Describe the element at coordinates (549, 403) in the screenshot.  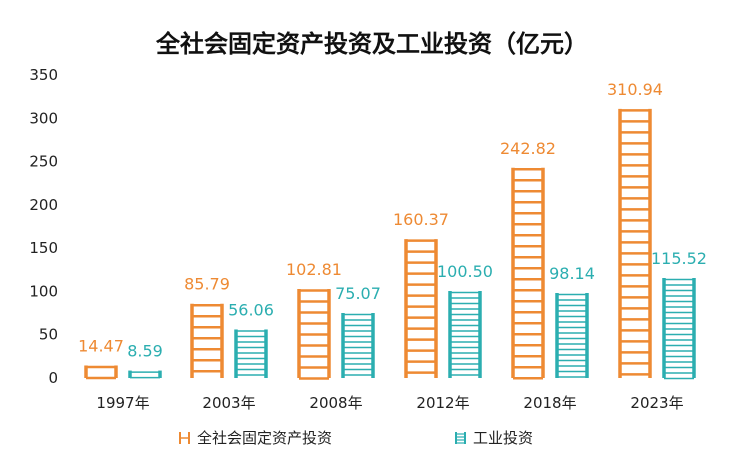
I see `x-tick-label: 2018年` at that location.